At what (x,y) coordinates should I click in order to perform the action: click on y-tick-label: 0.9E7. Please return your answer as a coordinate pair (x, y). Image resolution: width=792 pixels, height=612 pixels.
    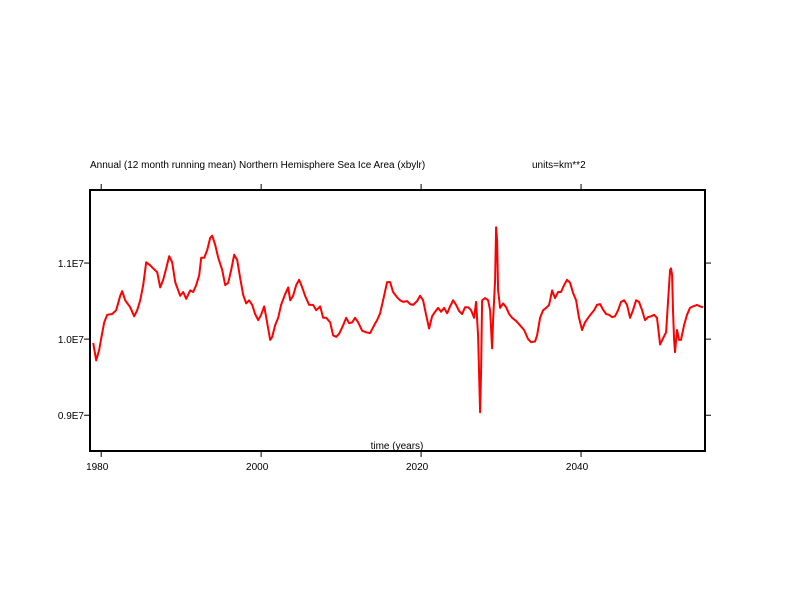
    Looking at the image, I should click on (71, 416).